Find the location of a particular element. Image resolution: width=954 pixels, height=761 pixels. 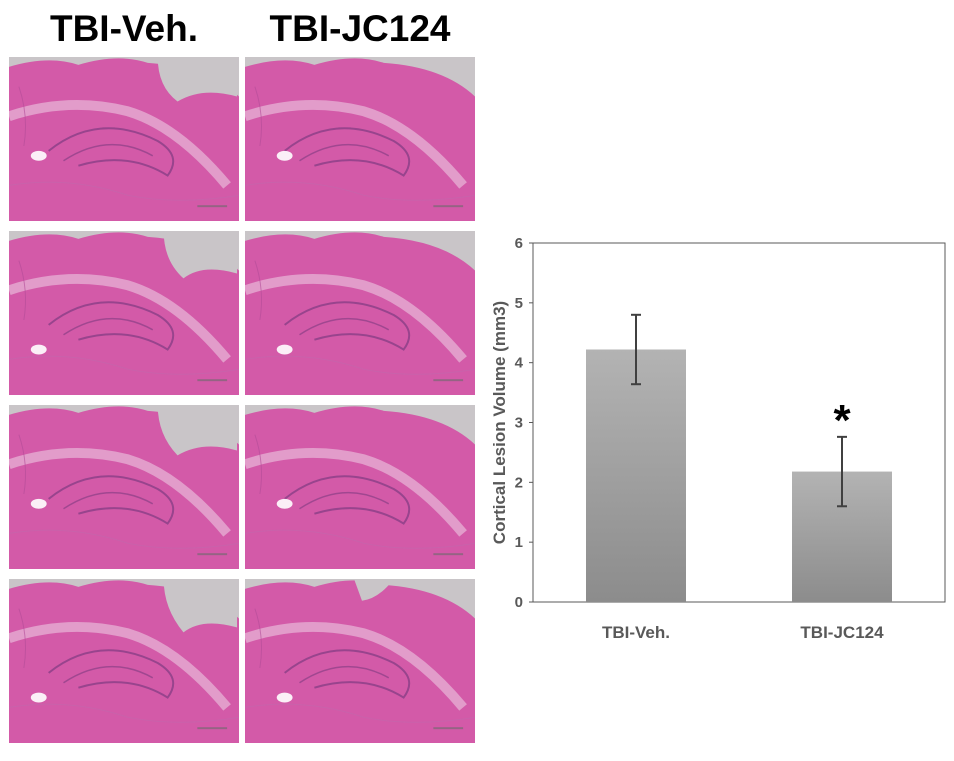

y-axis-label: Cortical Lesion Volume (mm3) is located at coordinates (499, 422).